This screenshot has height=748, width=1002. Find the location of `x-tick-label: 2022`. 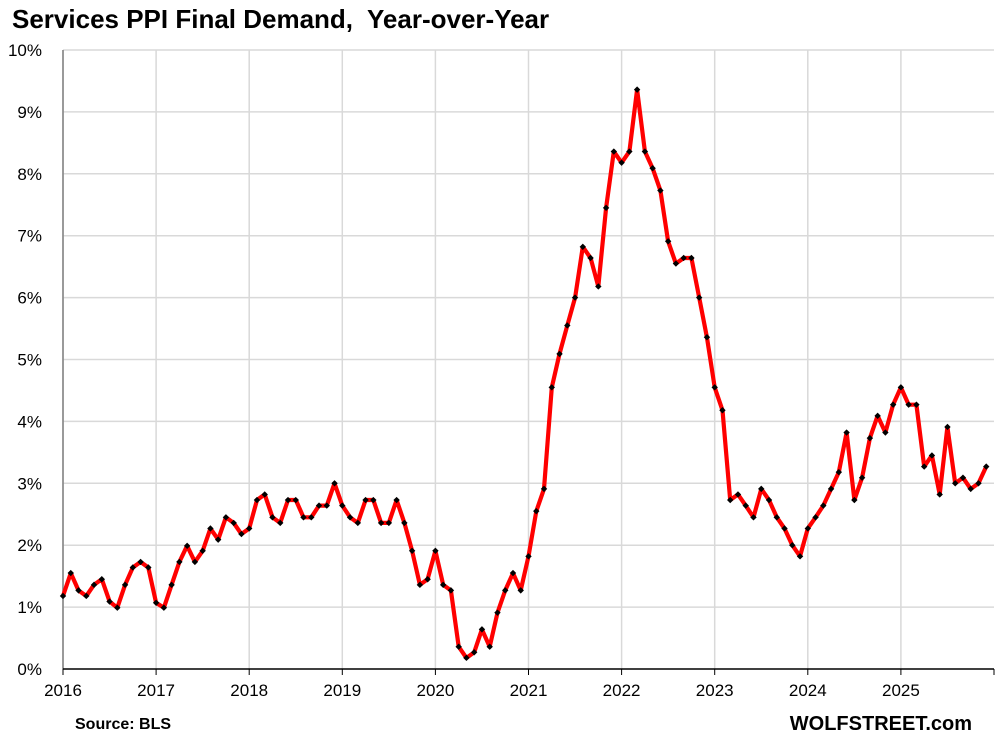

x-tick-label: 2022 is located at coordinates (622, 690).